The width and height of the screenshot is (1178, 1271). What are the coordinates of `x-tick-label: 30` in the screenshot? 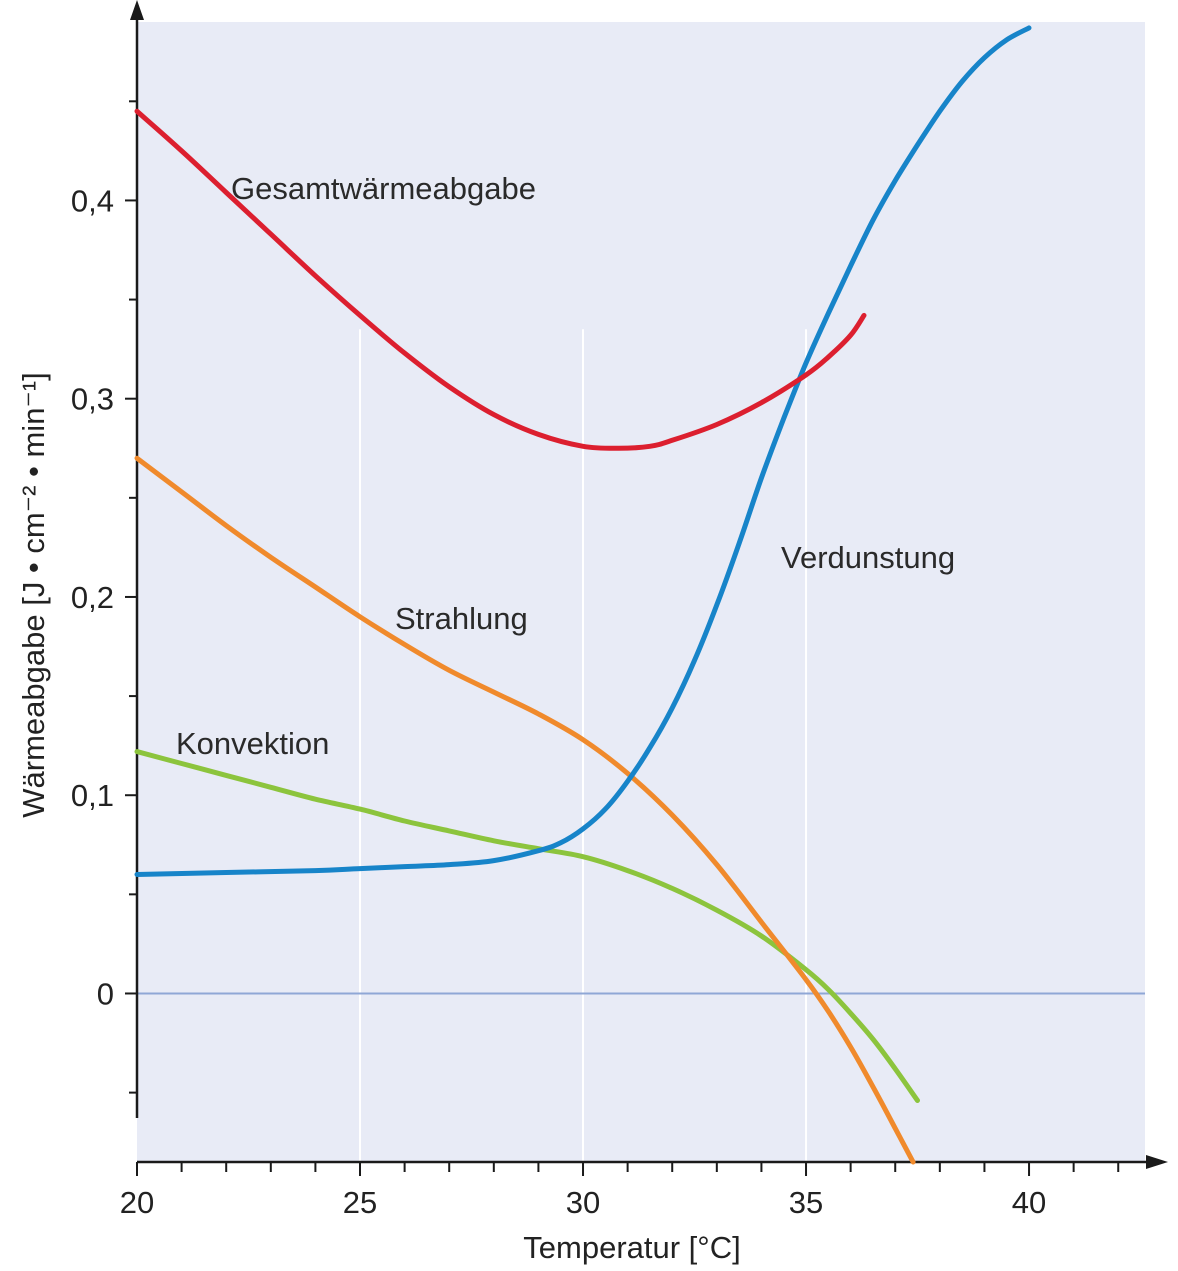 It's located at (583, 1202).